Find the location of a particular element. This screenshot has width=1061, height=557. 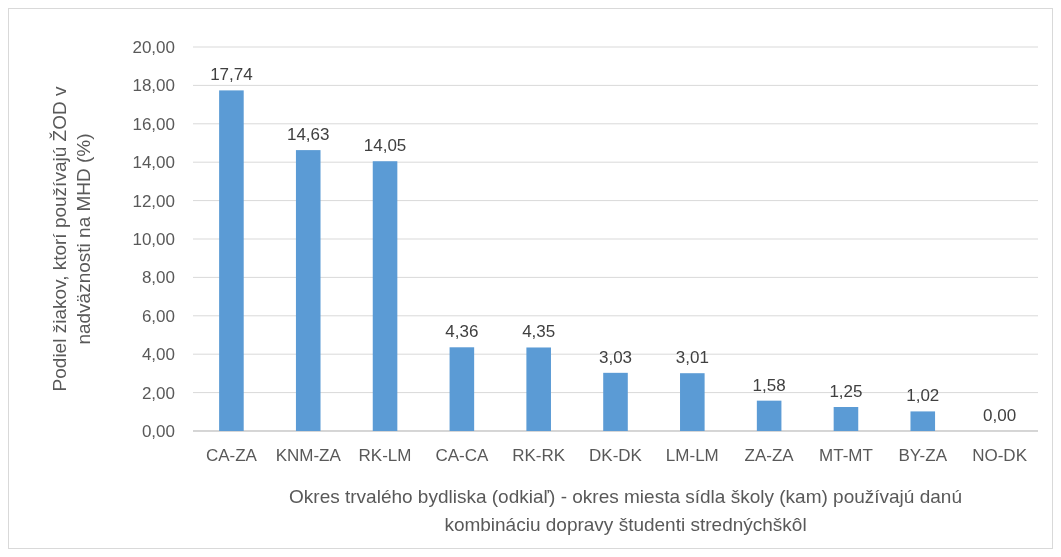

x-tick-label: CA-ZA is located at coordinates (231, 455).